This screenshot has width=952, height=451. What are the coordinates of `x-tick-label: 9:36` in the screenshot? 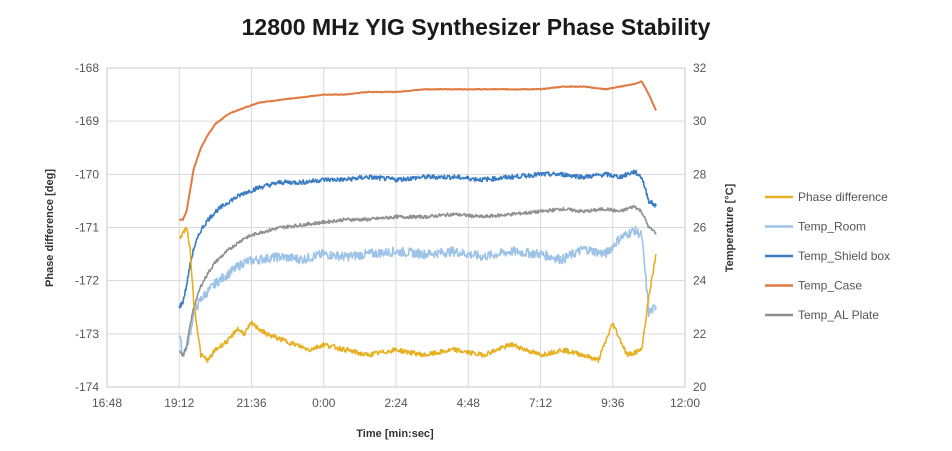 It's located at (613, 403).